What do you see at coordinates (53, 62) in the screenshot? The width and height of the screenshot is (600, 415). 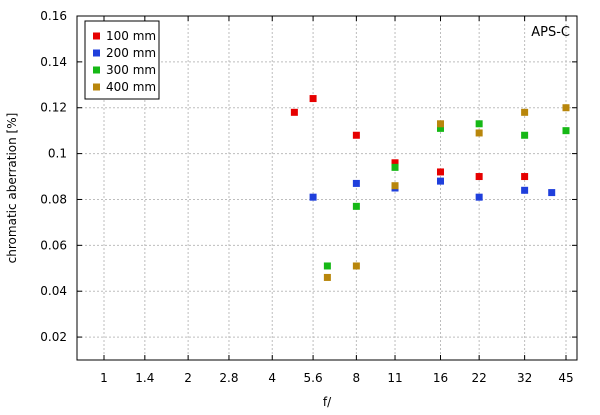 I see `y-tick-label: 0.14` at bounding box center [53, 62].